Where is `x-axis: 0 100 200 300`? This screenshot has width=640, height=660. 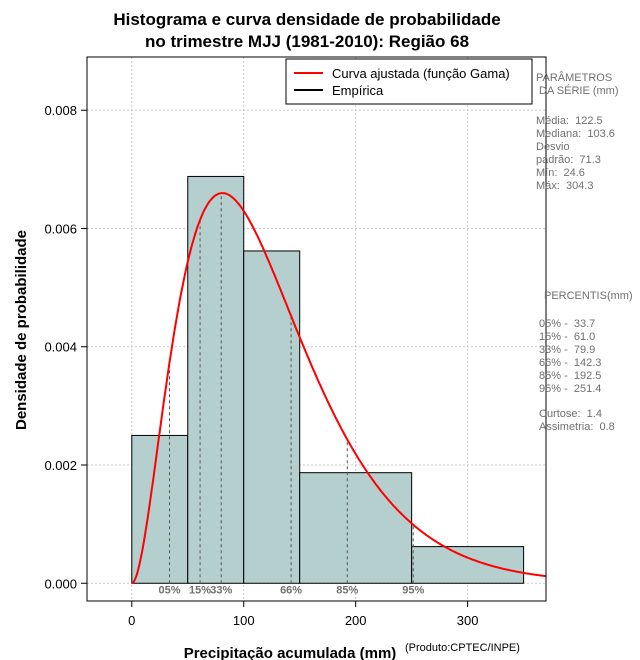 x-axis: 0 100 200 300 is located at coordinates (303, 614).